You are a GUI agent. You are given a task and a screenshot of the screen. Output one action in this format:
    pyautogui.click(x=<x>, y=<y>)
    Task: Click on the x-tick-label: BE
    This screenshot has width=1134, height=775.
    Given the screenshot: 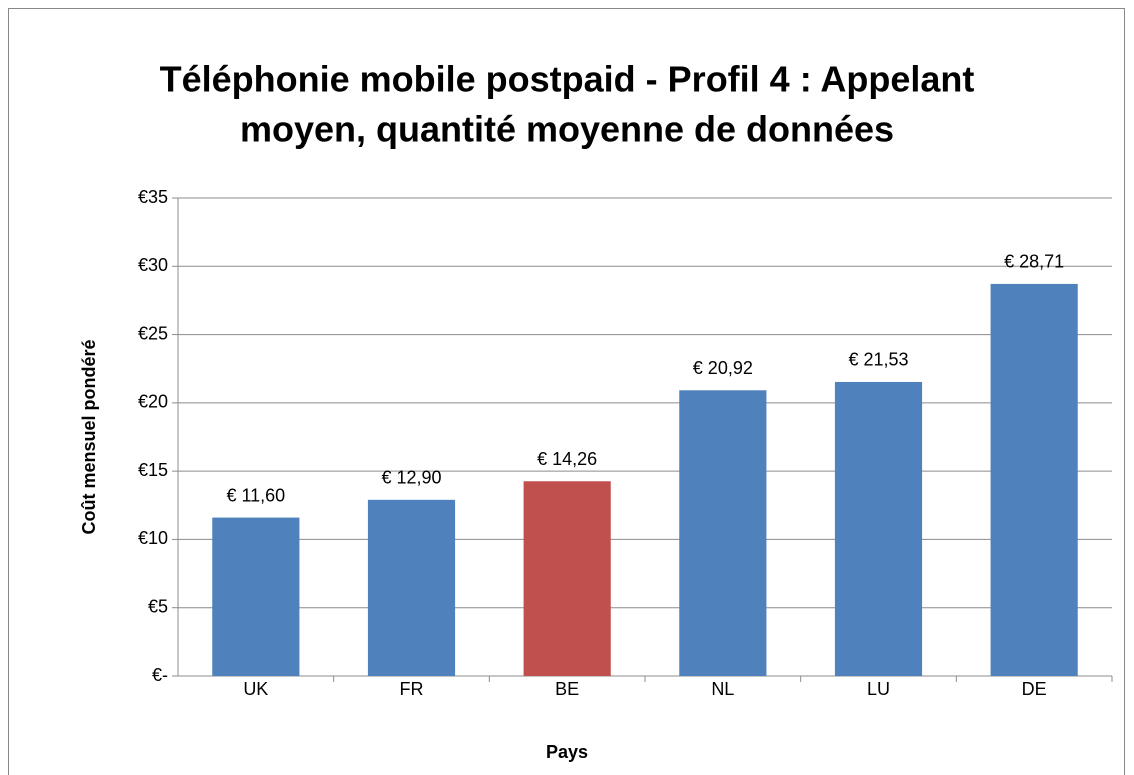 What is the action you would take?
    pyautogui.click(x=567, y=689)
    